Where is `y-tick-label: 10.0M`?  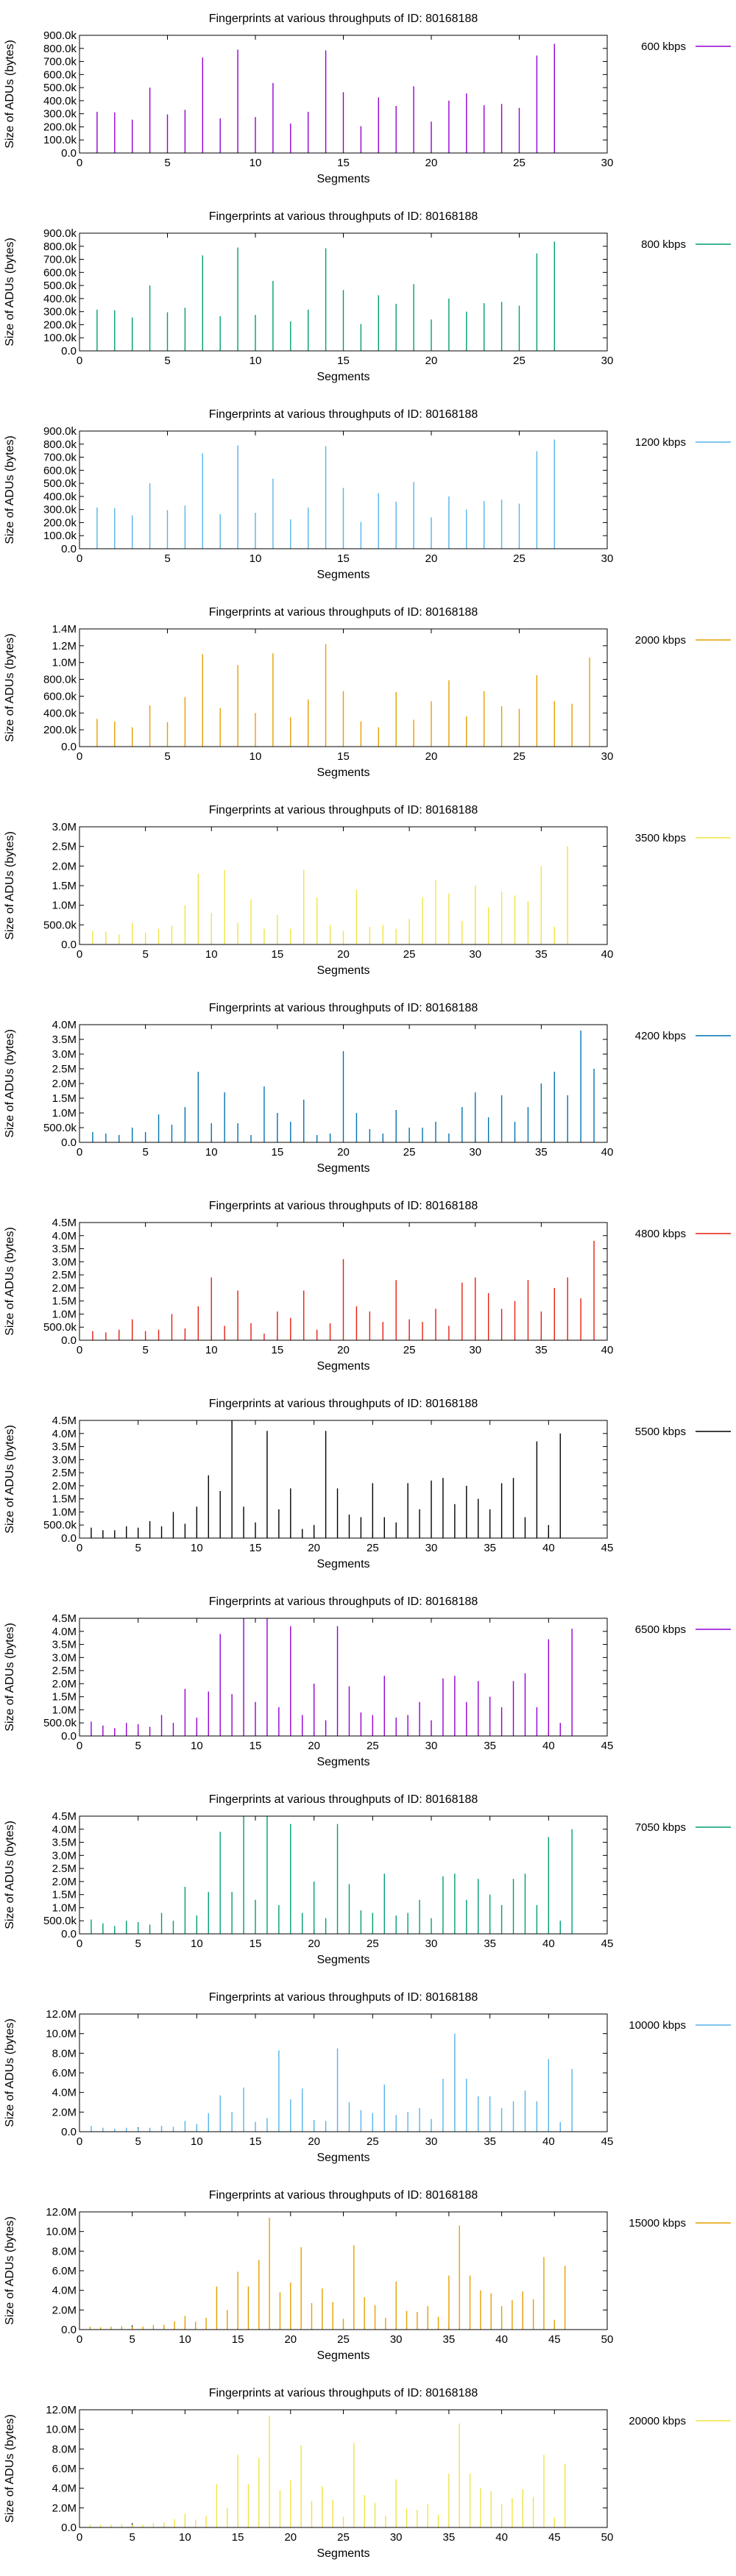
y-tick-label: 10.0M is located at coordinates (61, 2232).